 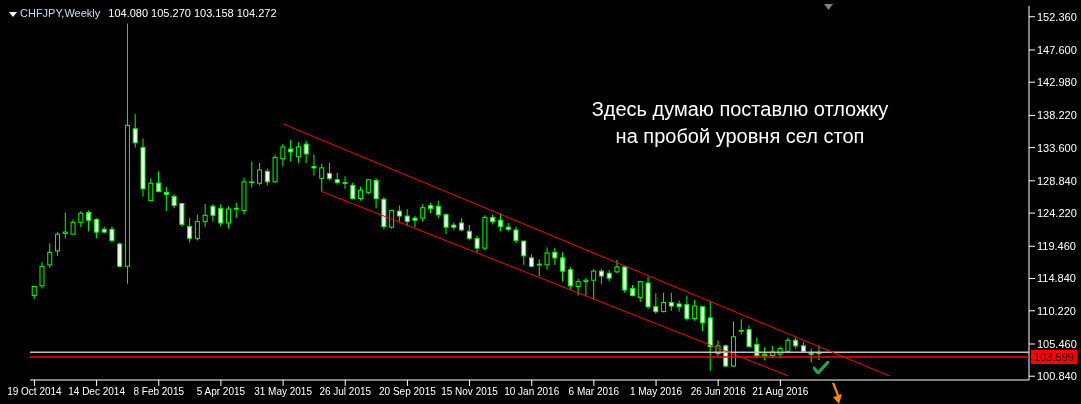 What do you see at coordinates (1057, 376) in the screenshot?
I see `y-tick-label: 100.840` at bounding box center [1057, 376].